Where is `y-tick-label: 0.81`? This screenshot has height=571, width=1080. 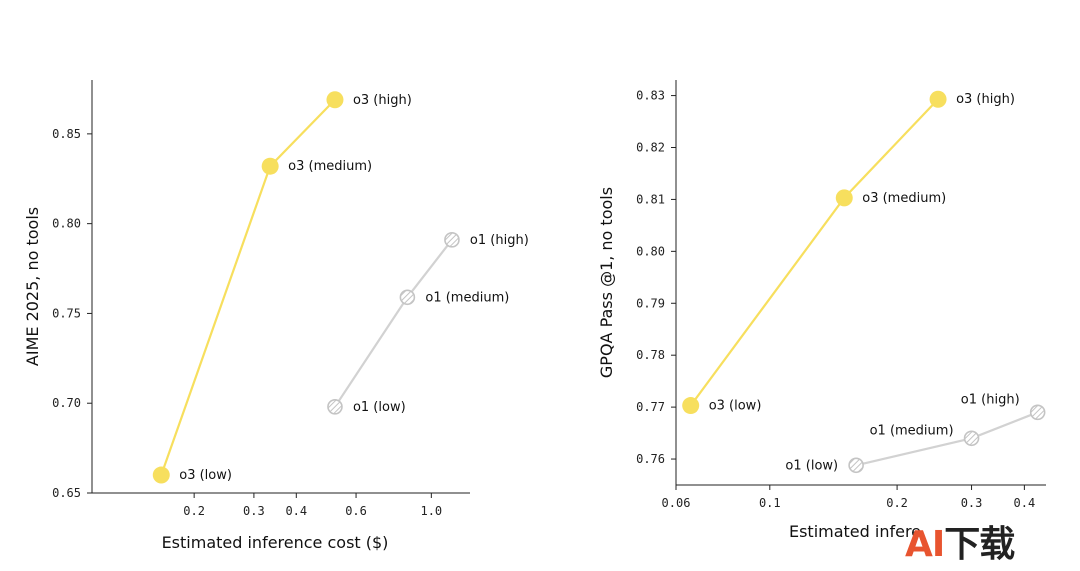
y-tick-label: 0.81 is located at coordinates (650, 199).